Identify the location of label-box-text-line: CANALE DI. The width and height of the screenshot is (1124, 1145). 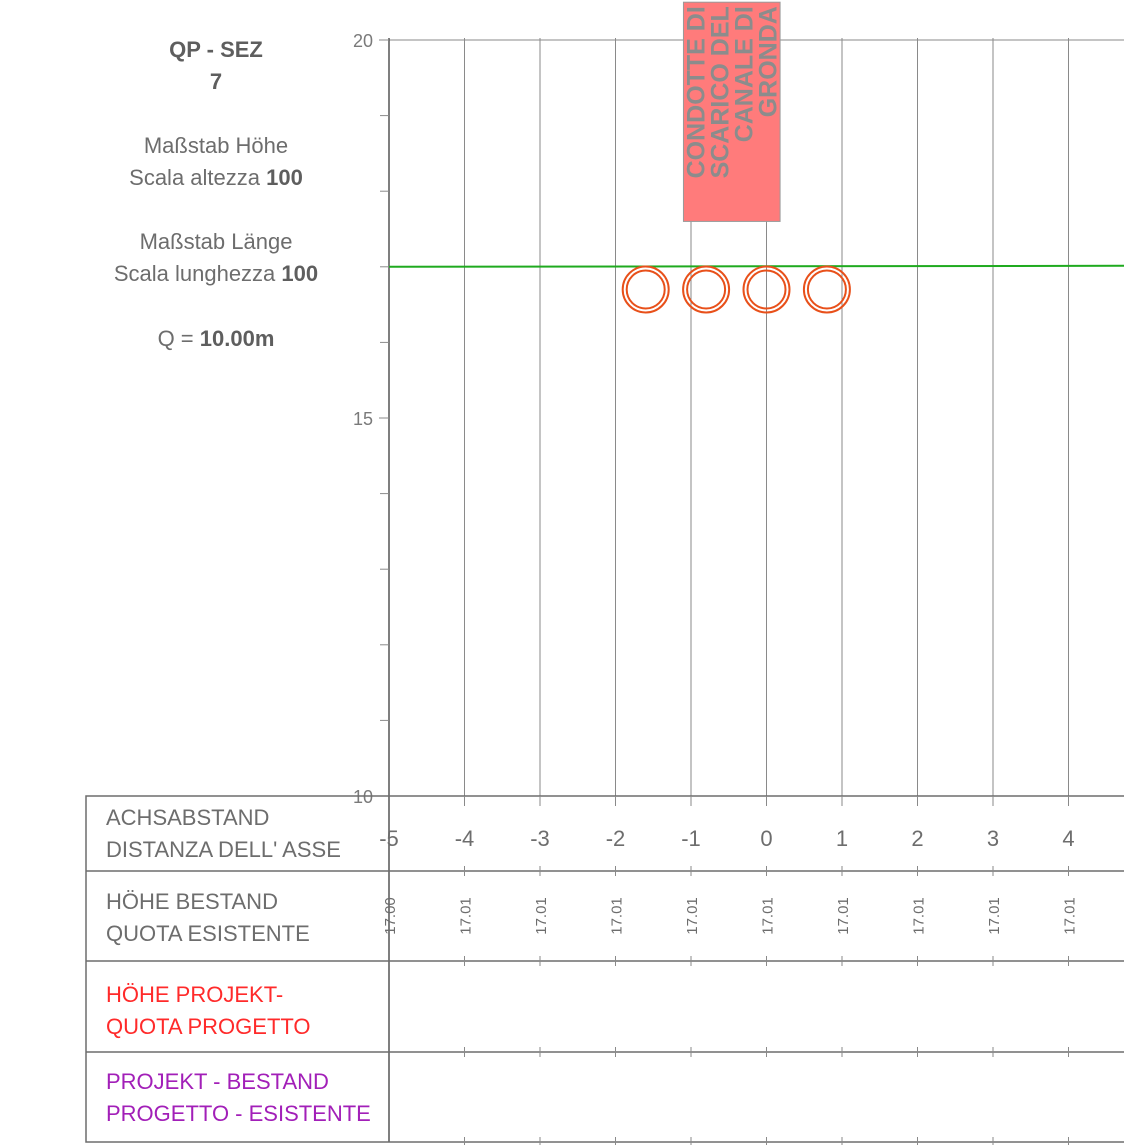
(744, 74).